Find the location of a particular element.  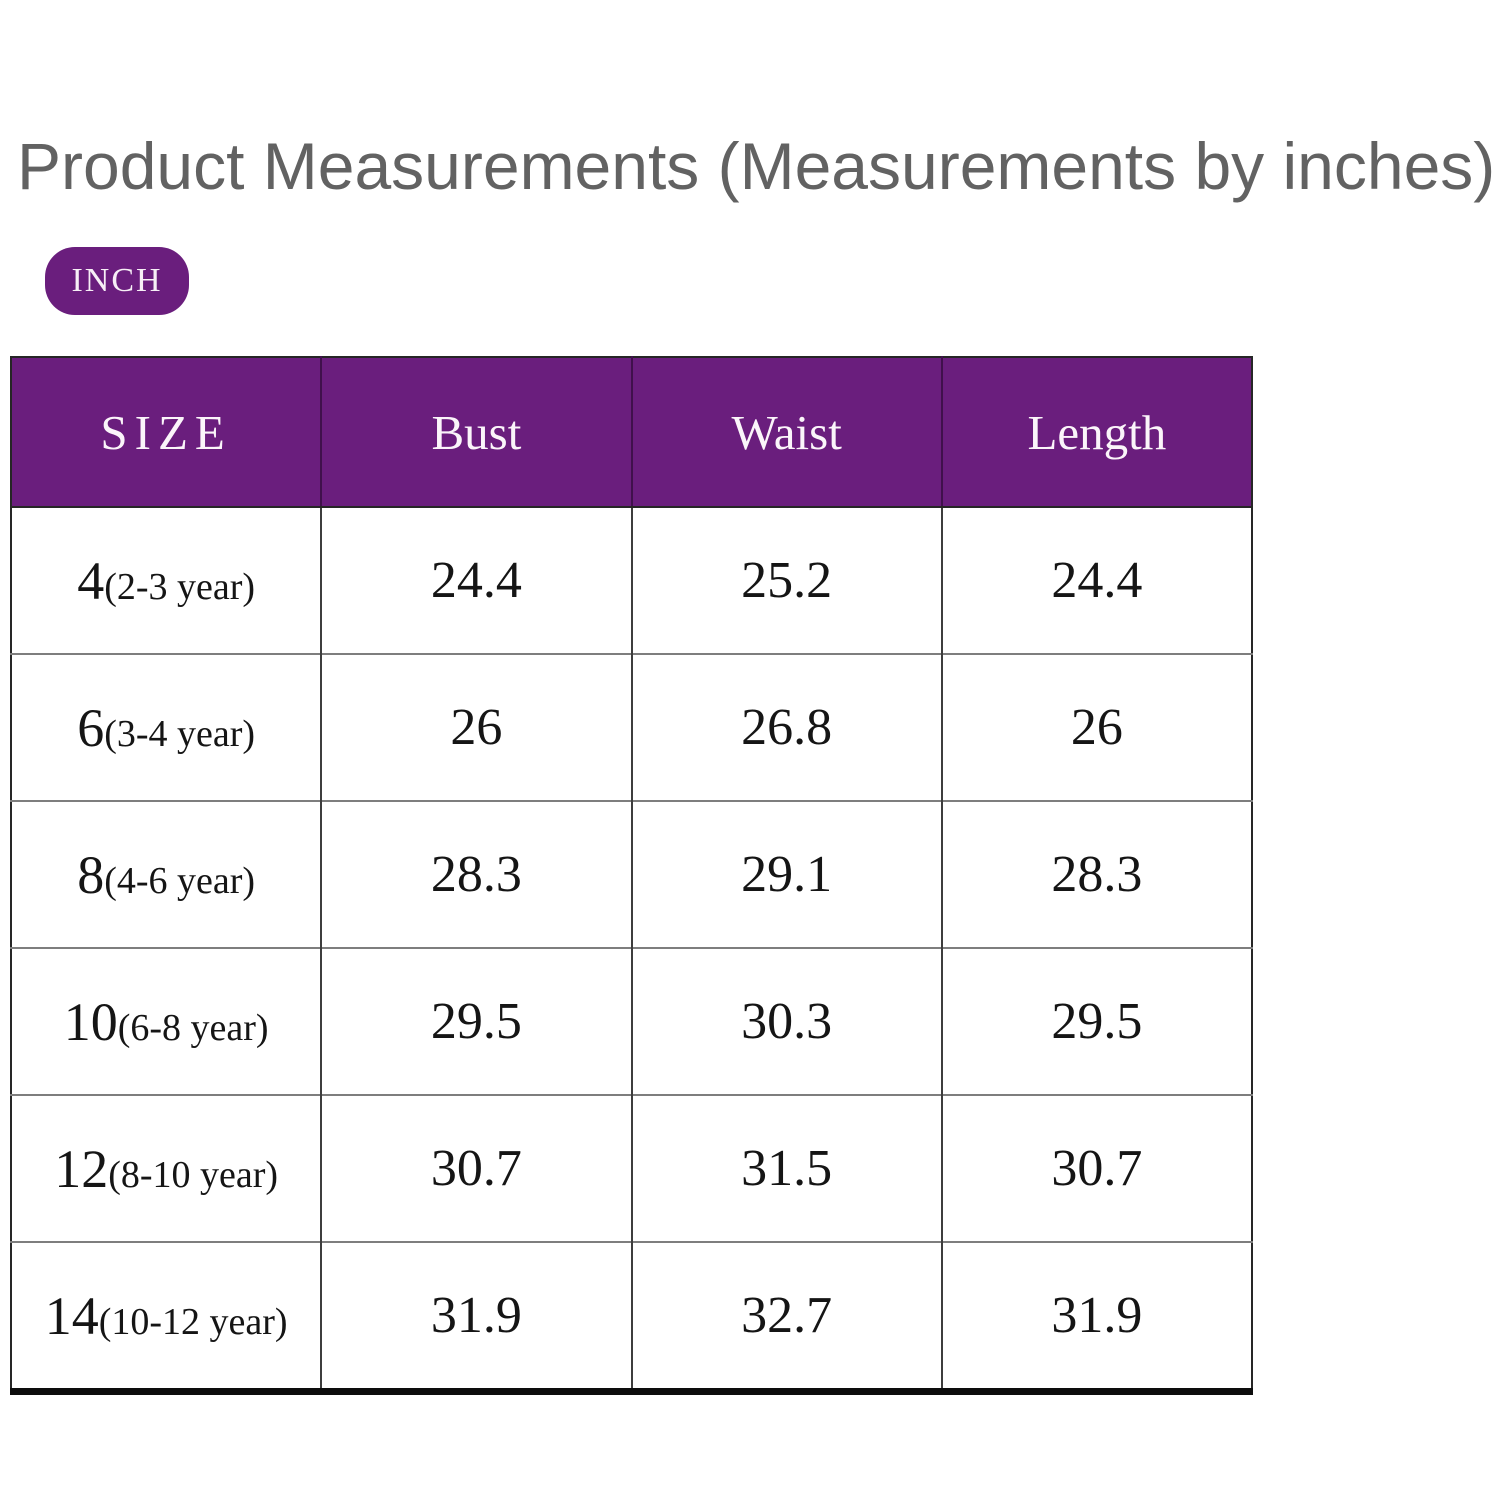

size-cell: 12(8-10 year) is located at coordinates (166, 1168).